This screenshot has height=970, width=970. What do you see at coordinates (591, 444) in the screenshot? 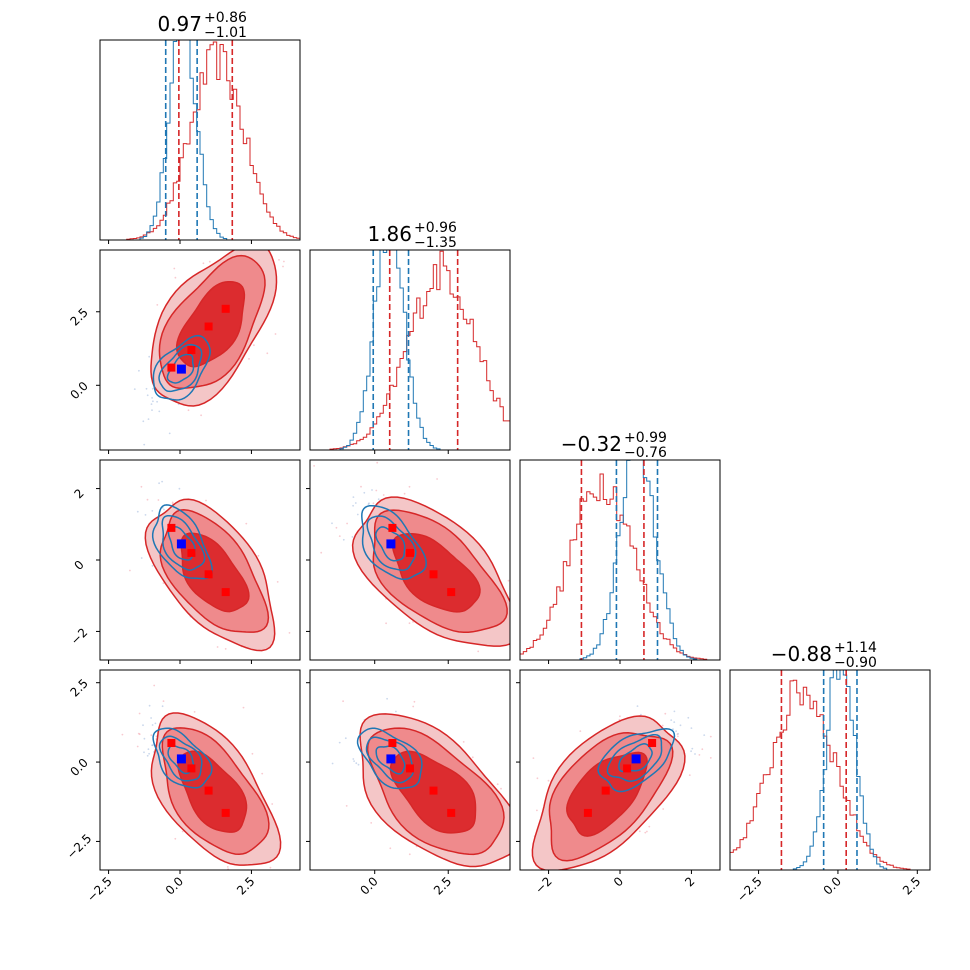
I see `title-median-2: −0.32` at bounding box center [591, 444].